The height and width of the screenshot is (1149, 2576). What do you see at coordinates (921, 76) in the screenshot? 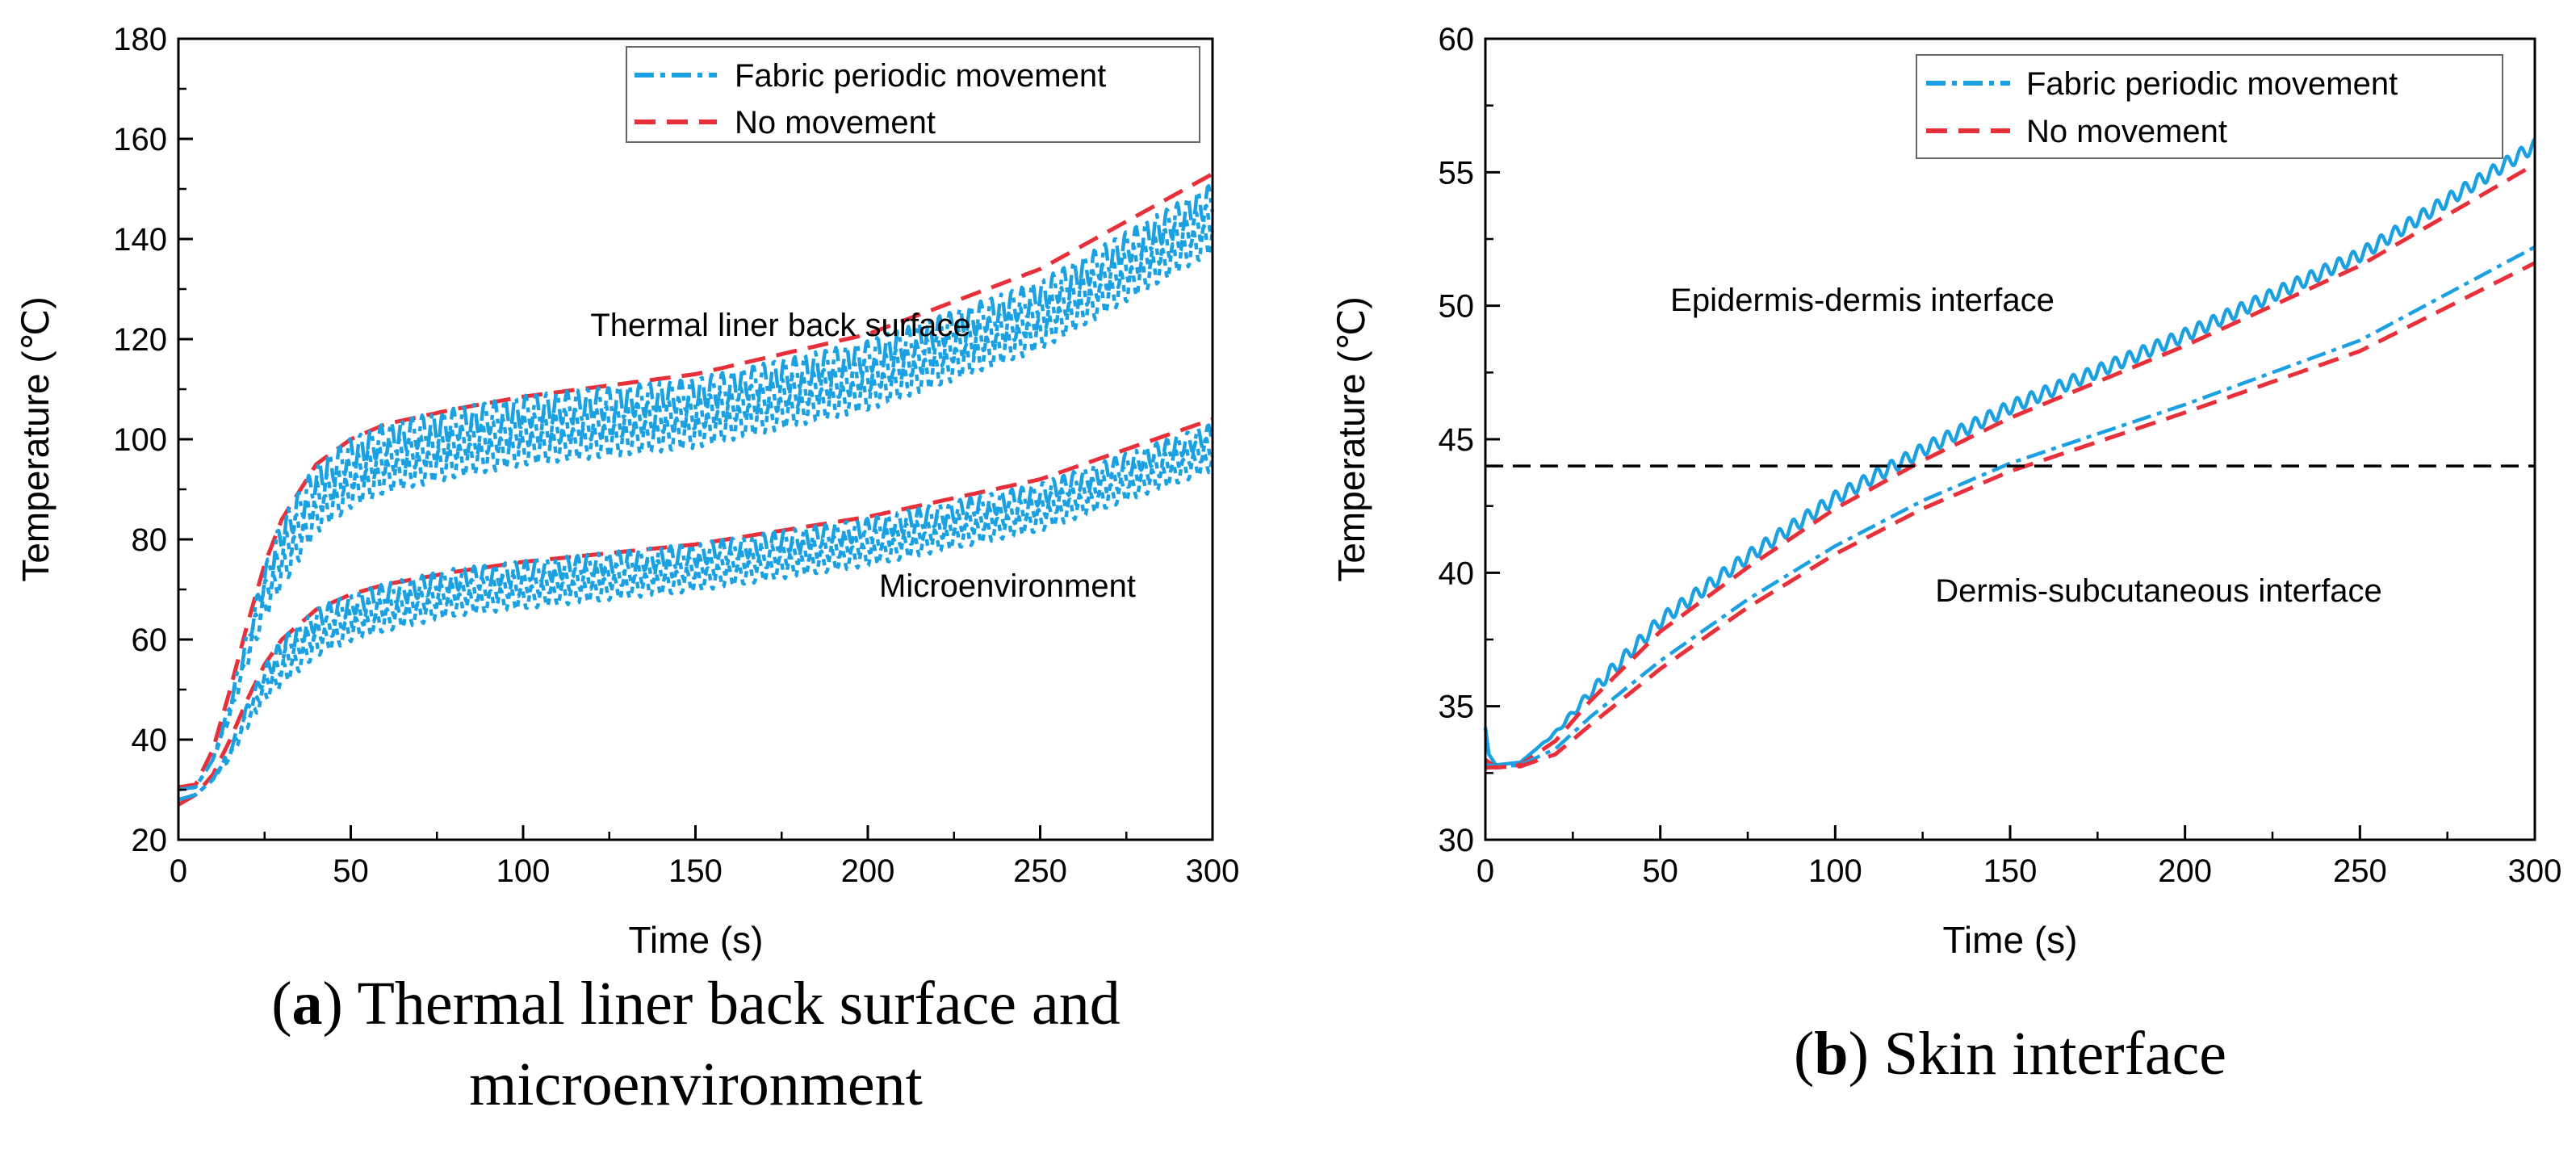
I see `panel-a-legend-label-fabric: Fabric periodic movement` at bounding box center [921, 76].